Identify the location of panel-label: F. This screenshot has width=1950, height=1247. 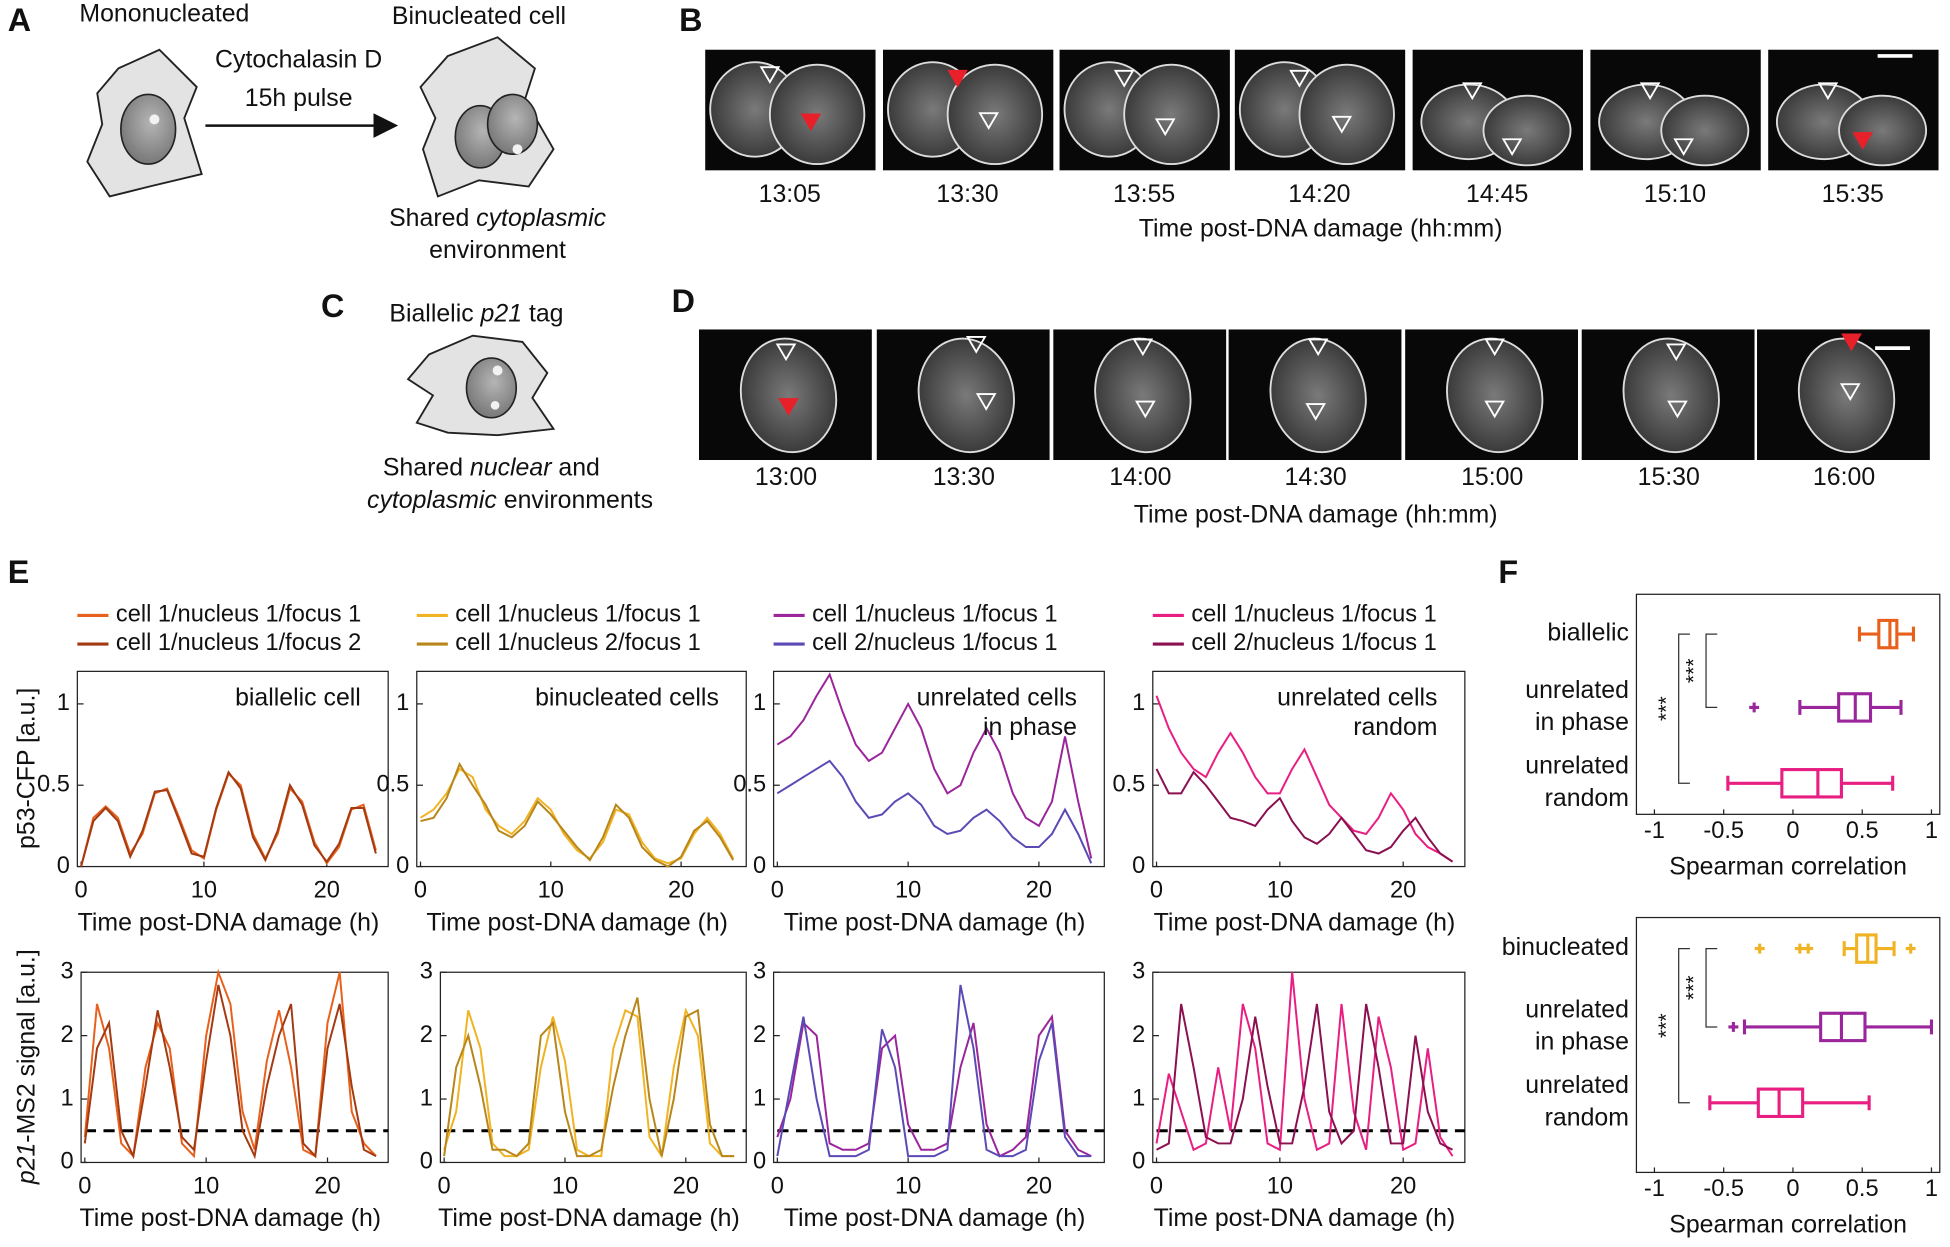
(1508, 572).